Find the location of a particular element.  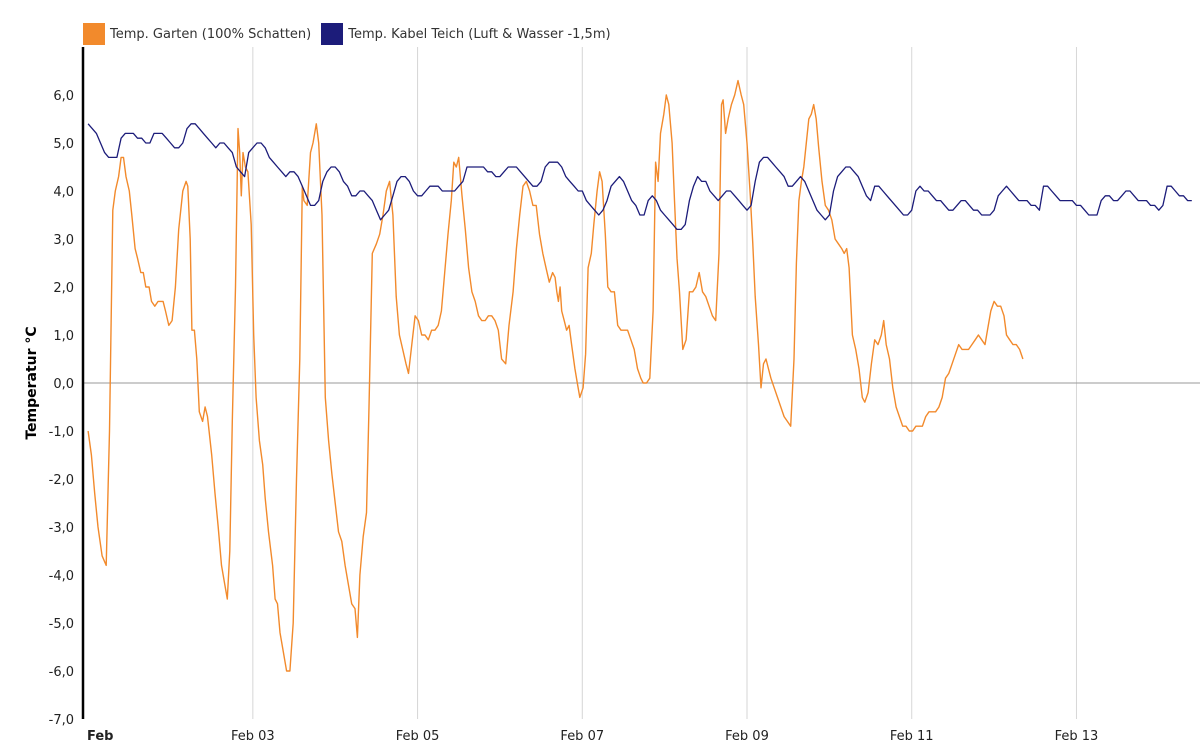

y-tick-label: 2,0 is located at coordinates (63, 288).